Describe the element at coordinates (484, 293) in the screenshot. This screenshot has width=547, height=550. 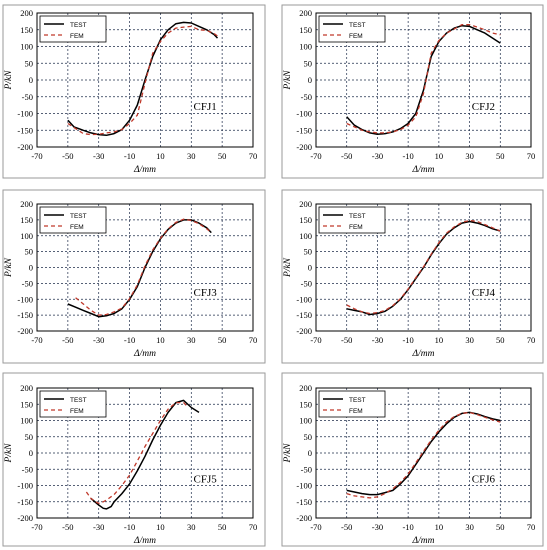
I see `specimen-label: CFJ4` at that location.